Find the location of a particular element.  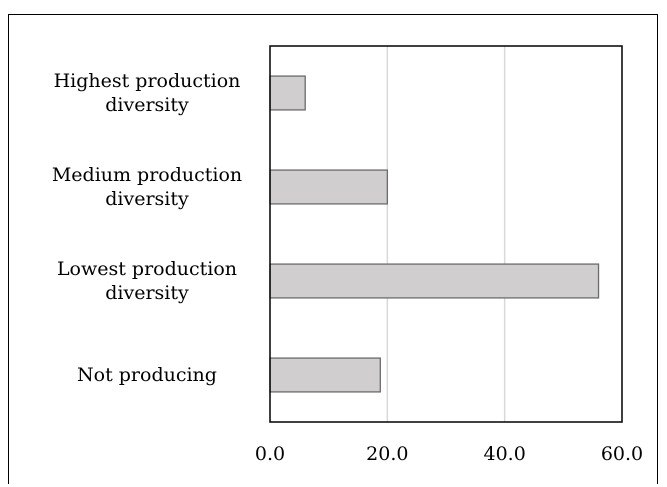

x-tick-label-1: 20.0 is located at coordinates (387, 454).